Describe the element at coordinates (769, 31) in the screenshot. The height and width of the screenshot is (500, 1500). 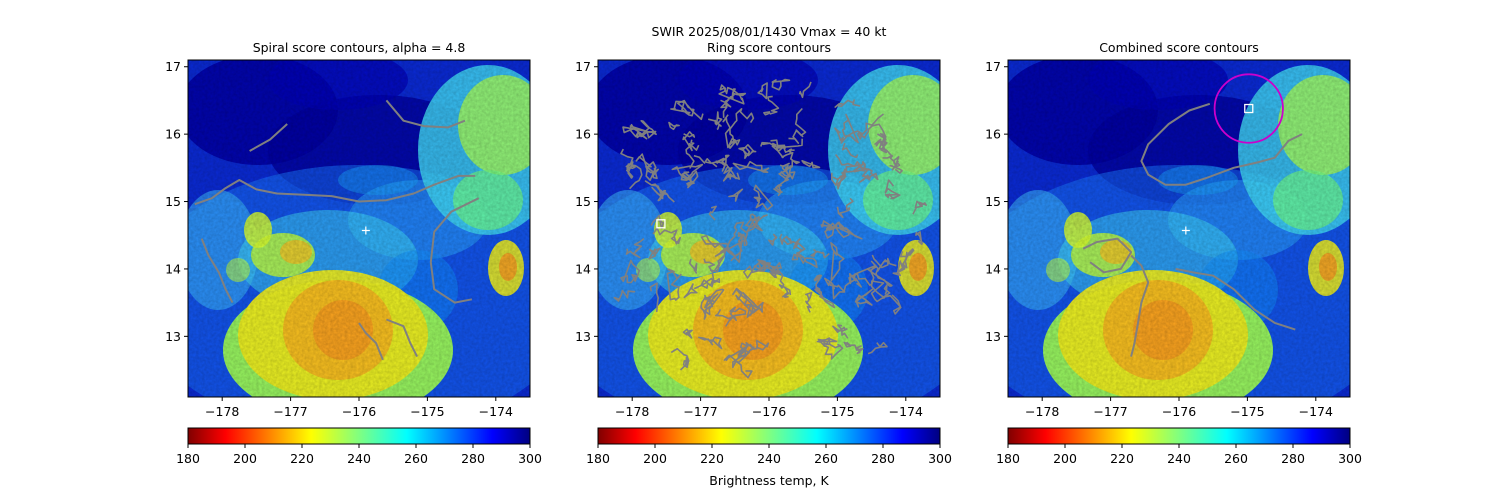
I see `figure-suptitle: SWIR 2025/08/01/1430 Vmax = 40 kt` at that location.